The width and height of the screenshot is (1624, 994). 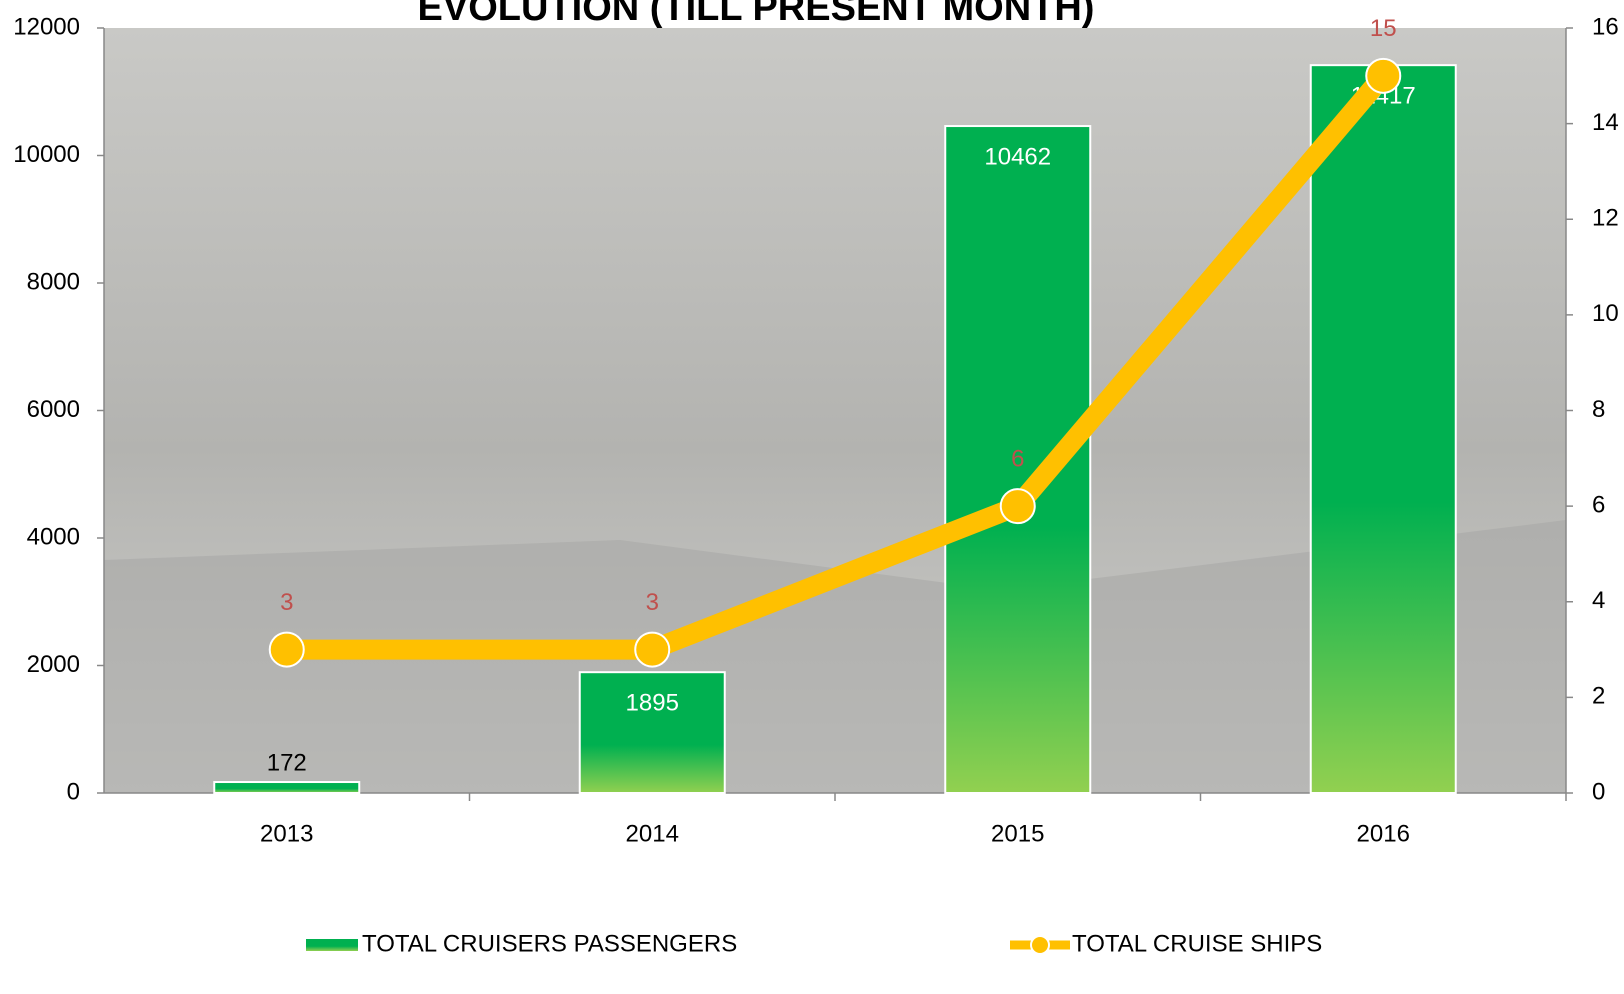 I want to click on y2-tick-label: 12, so click(x=1605, y=218).